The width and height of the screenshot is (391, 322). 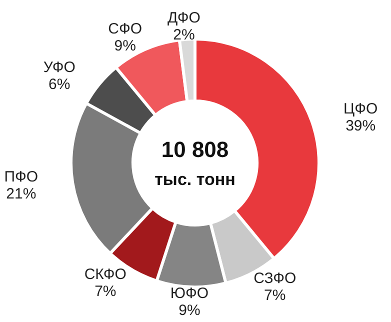 I want to click on slice-label: СЗФО, so click(x=275, y=278).